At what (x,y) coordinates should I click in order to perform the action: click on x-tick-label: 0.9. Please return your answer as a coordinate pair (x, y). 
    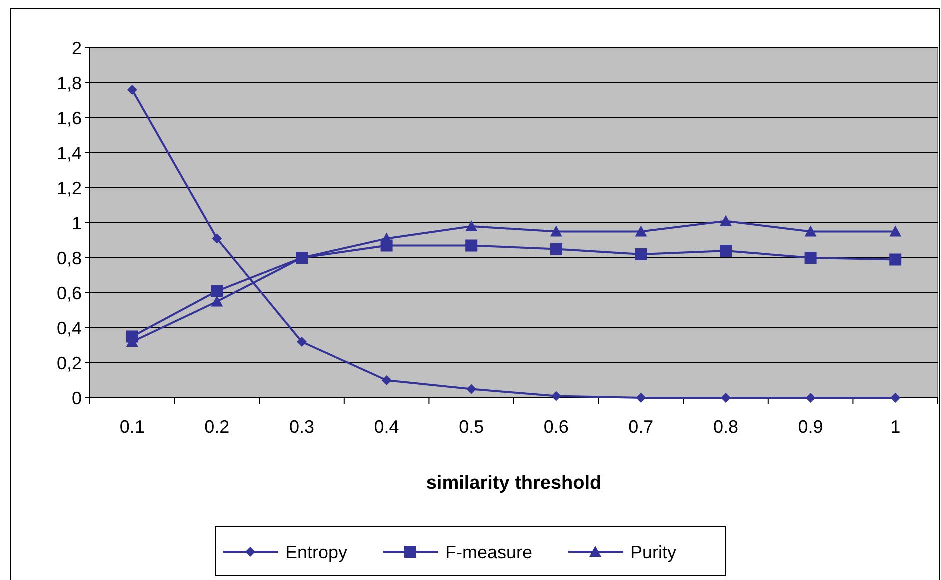
    Looking at the image, I should click on (811, 427).